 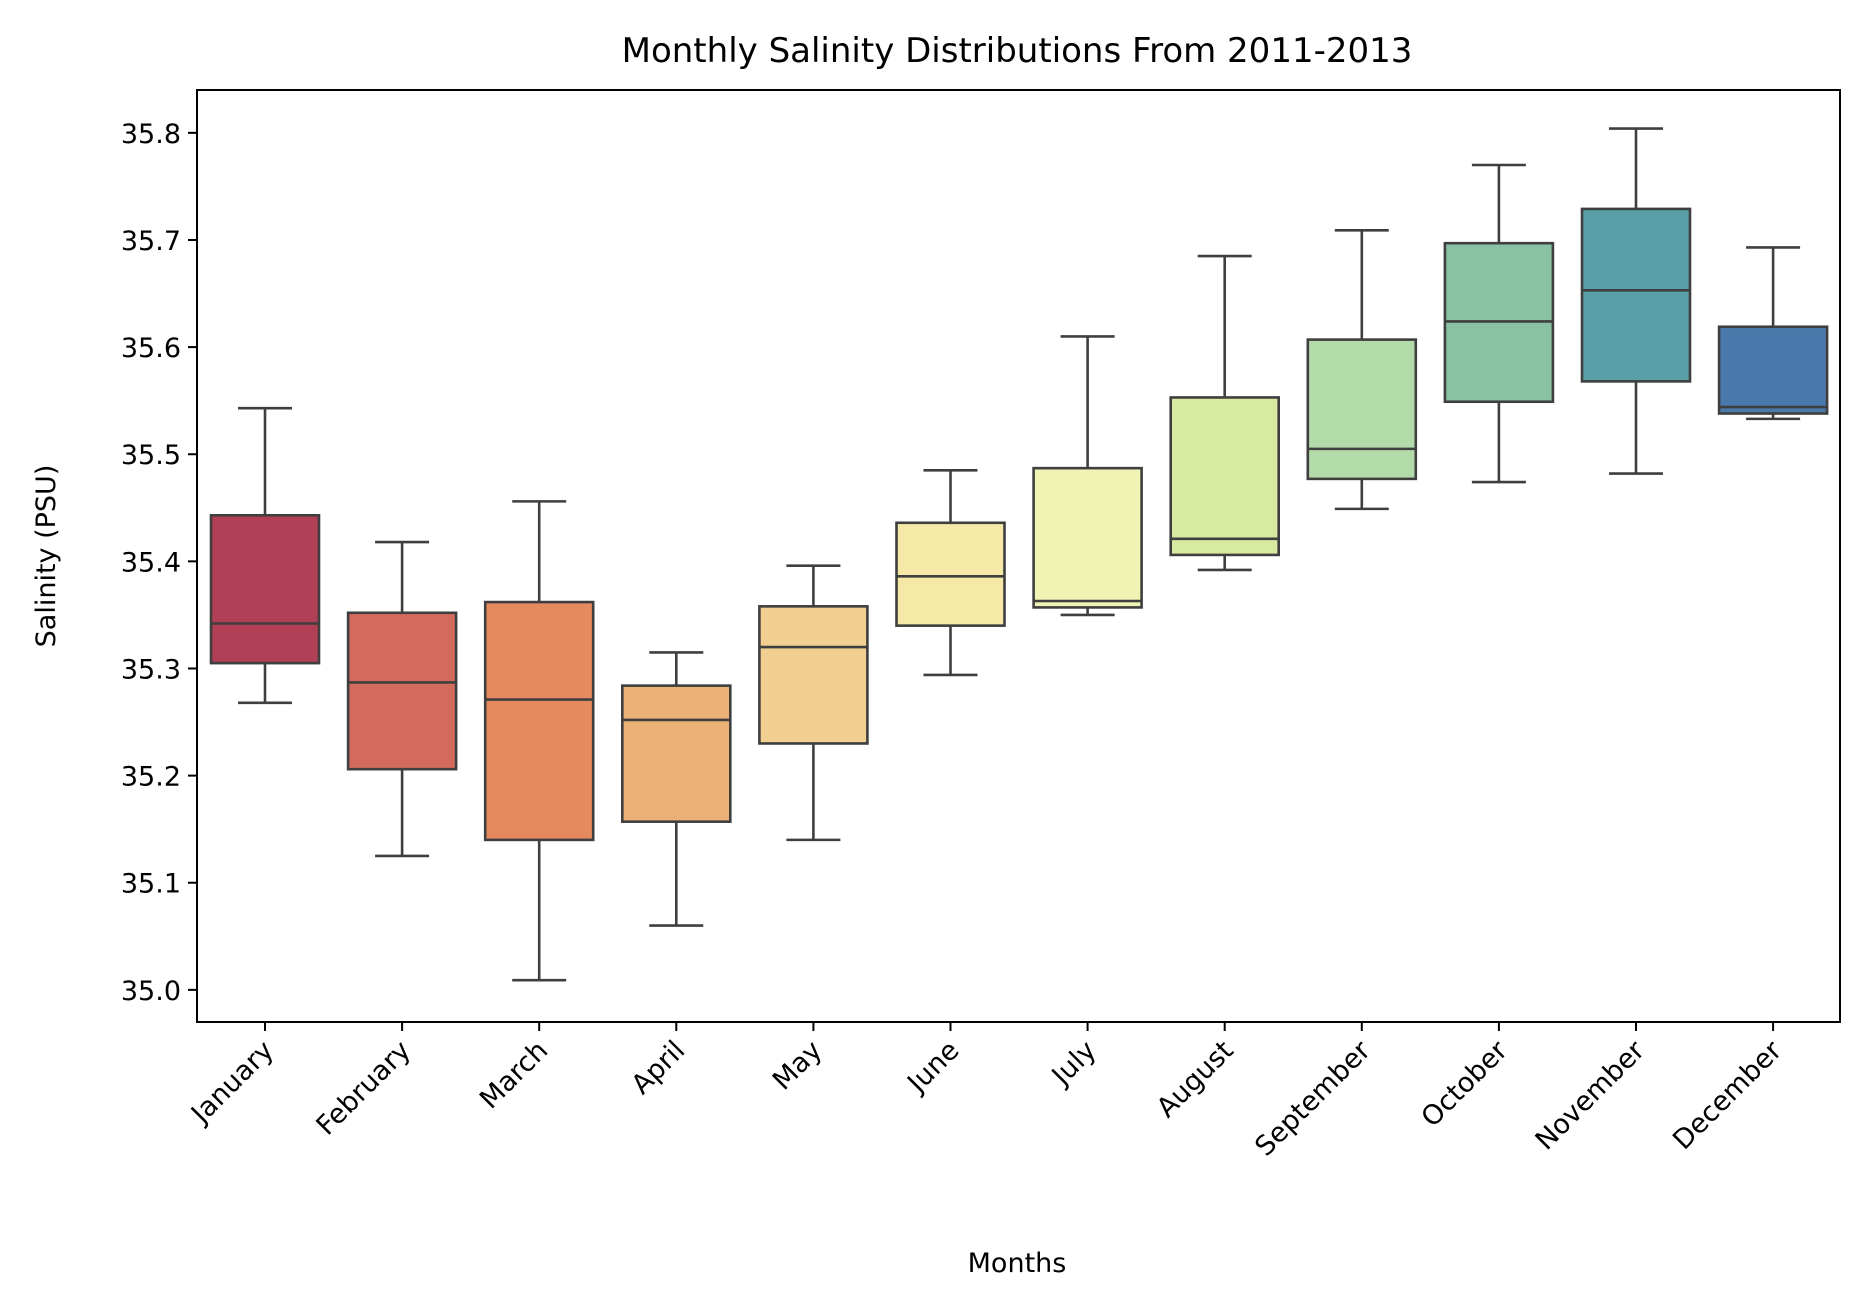 I want to click on box-august, so click(x=1224, y=413).